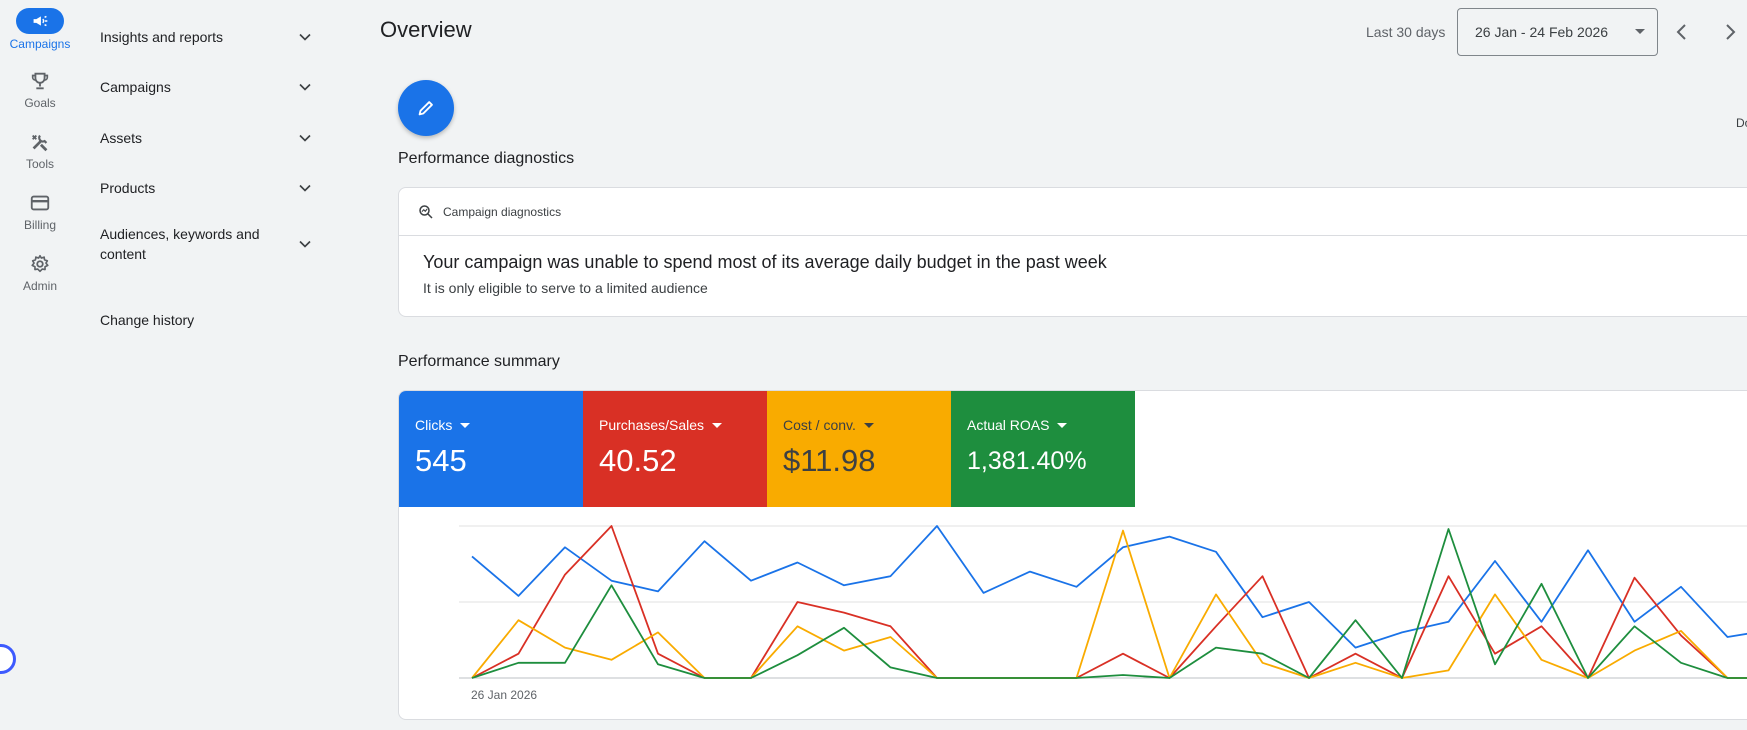 This screenshot has height=730, width=1747. What do you see at coordinates (1730, 32) in the screenshot?
I see `next-period-icon` at bounding box center [1730, 32].